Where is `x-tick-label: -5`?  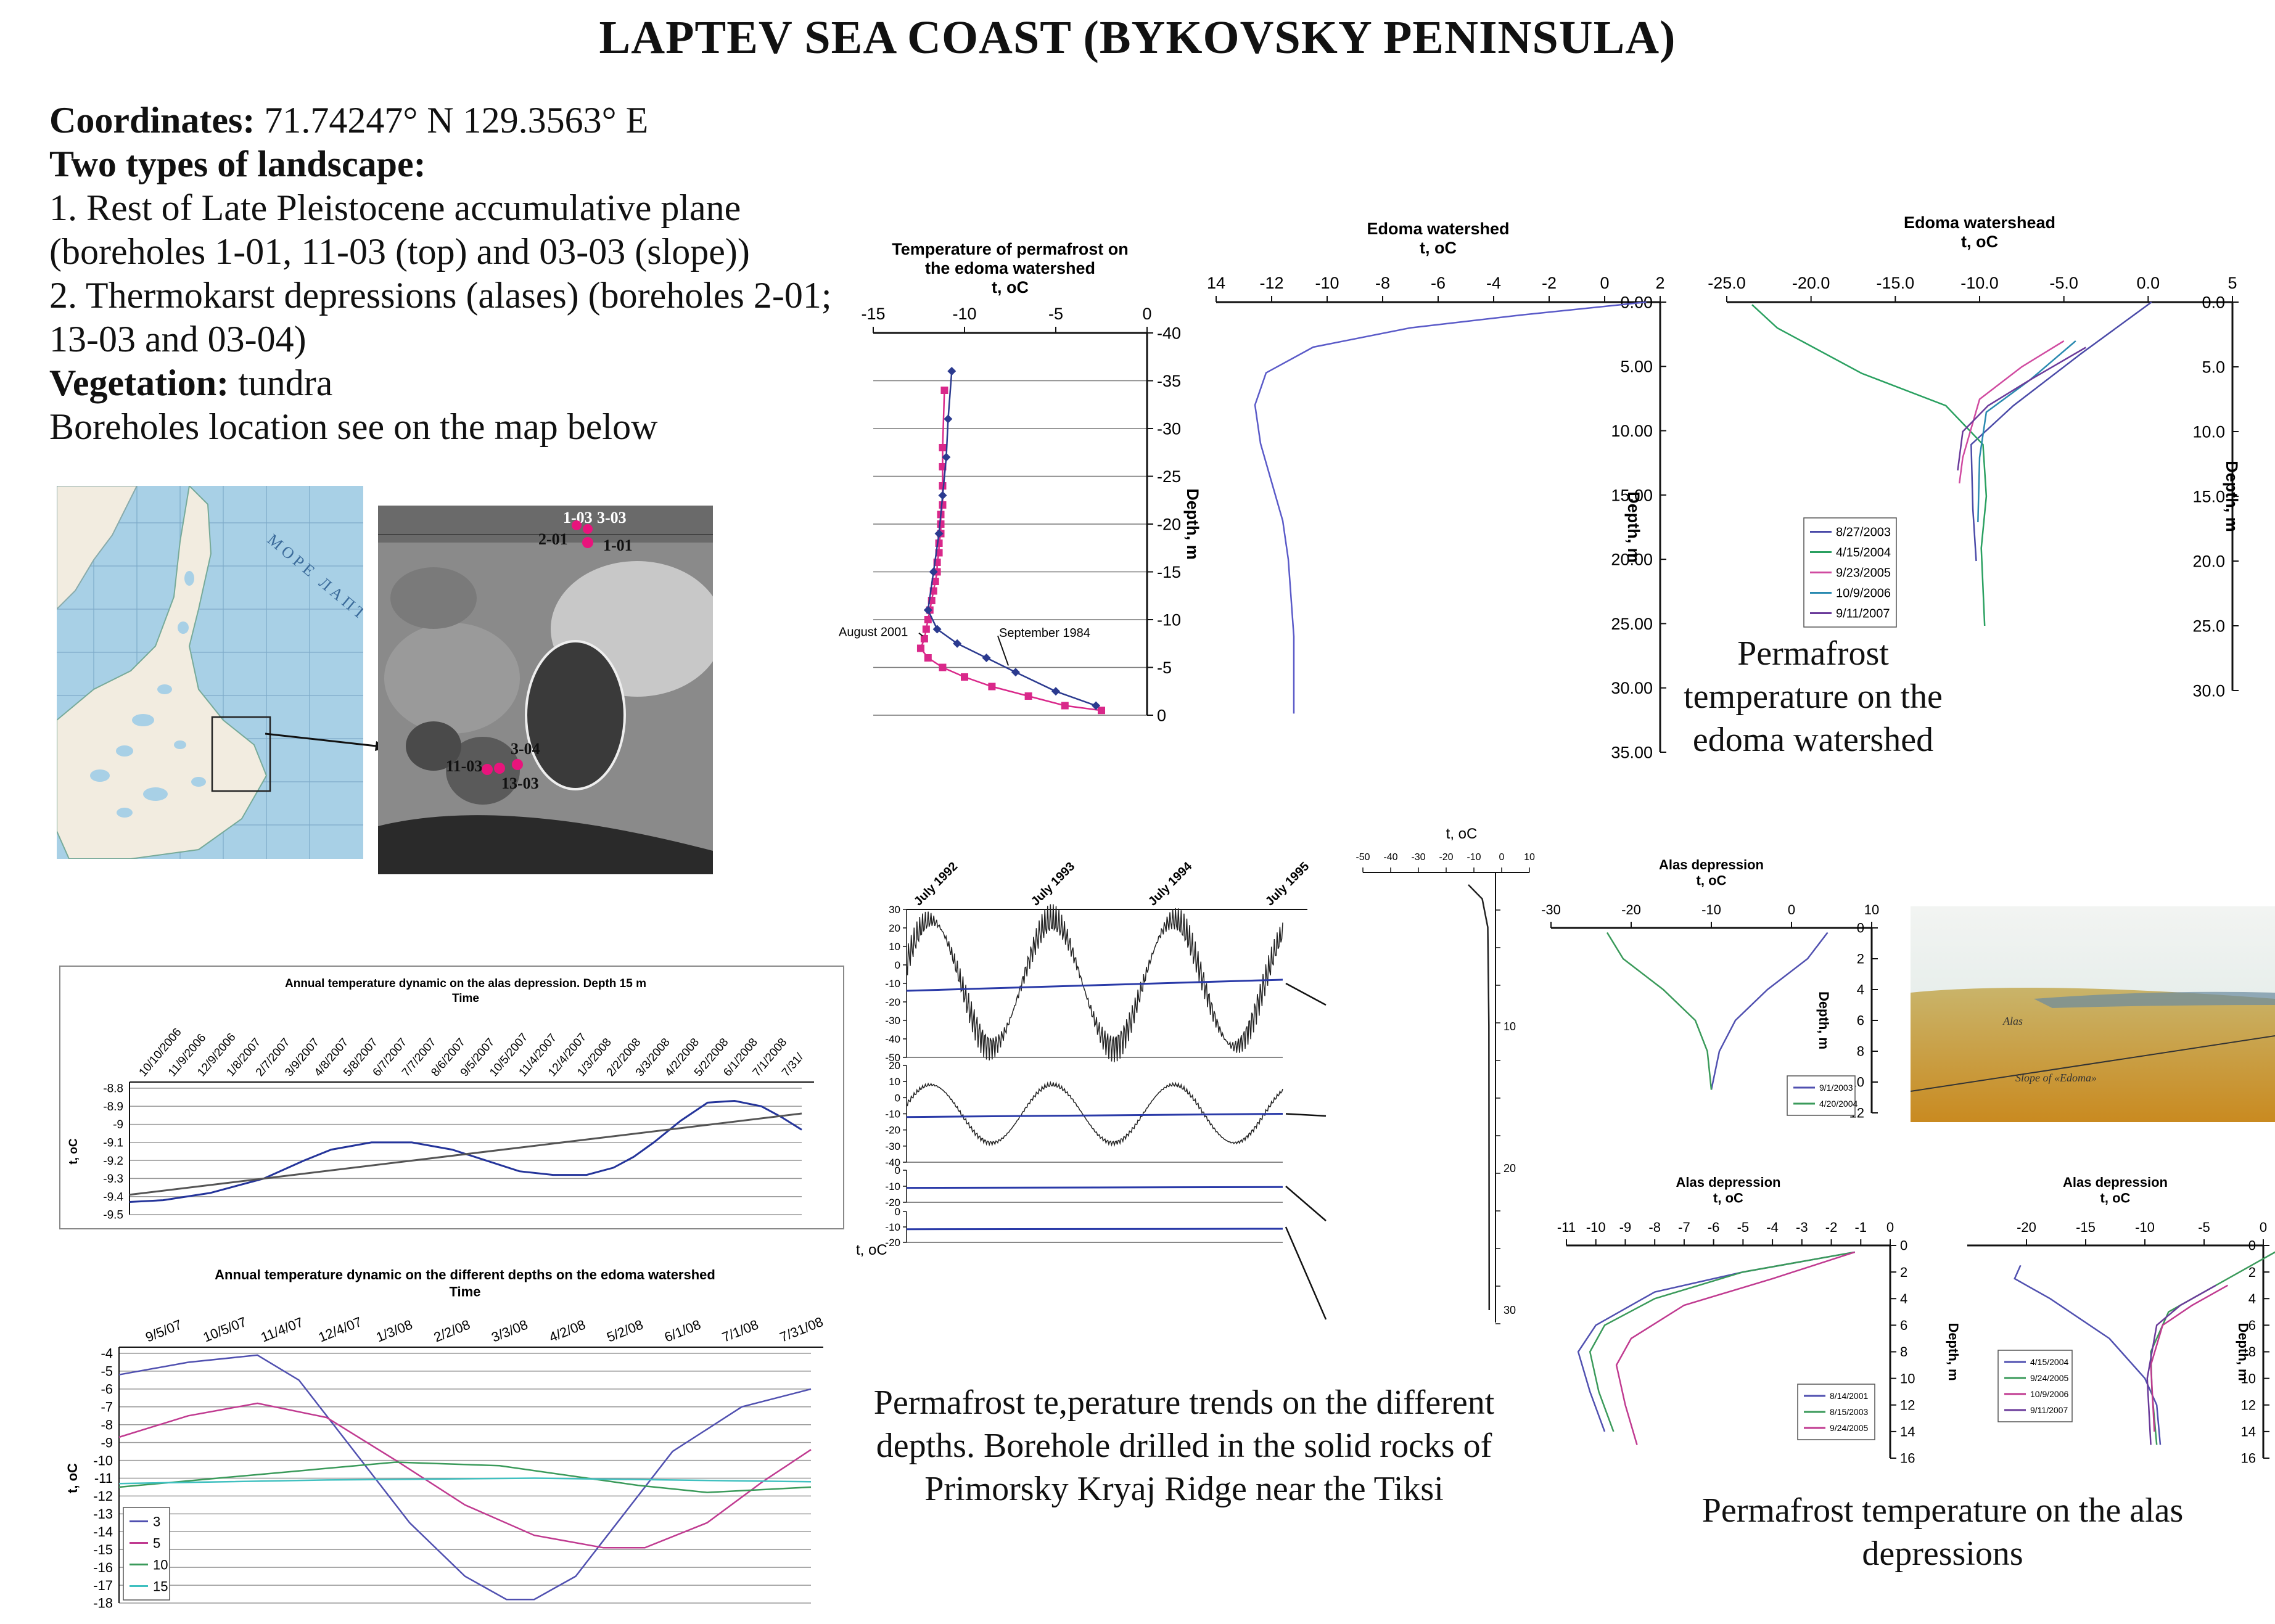
x-tick-label: -5 is located at coordinates (1055, 314).